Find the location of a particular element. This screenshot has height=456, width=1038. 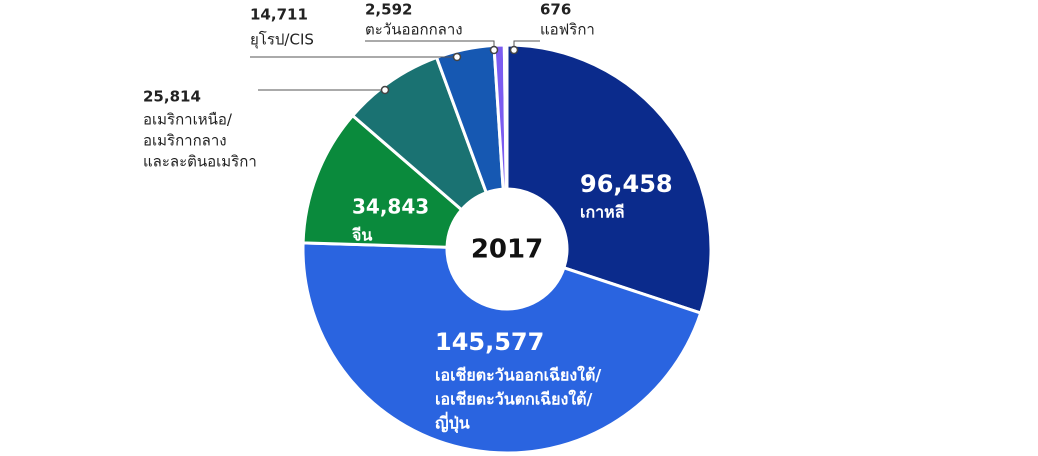

category-label: ญี่ปุ่น is located at coordinates (452, 423).